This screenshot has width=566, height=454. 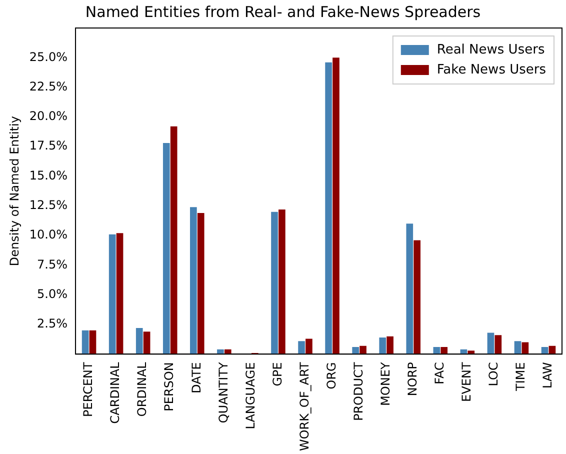 What do you see at coordinates (358, 391) in the screenshot?
I see `x-tick-label: PRODUCT` at bounding box center [358, 391].